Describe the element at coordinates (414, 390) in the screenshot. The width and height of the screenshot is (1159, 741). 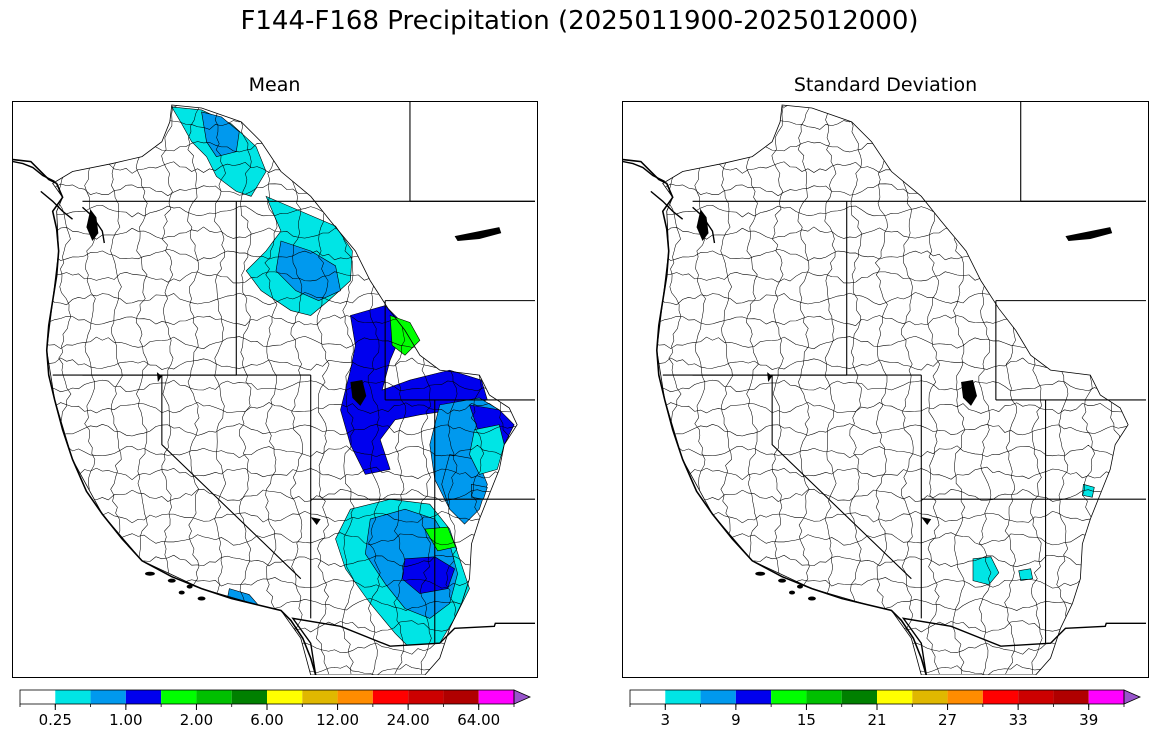
I see `basin-fill-colorado-high` at that location.